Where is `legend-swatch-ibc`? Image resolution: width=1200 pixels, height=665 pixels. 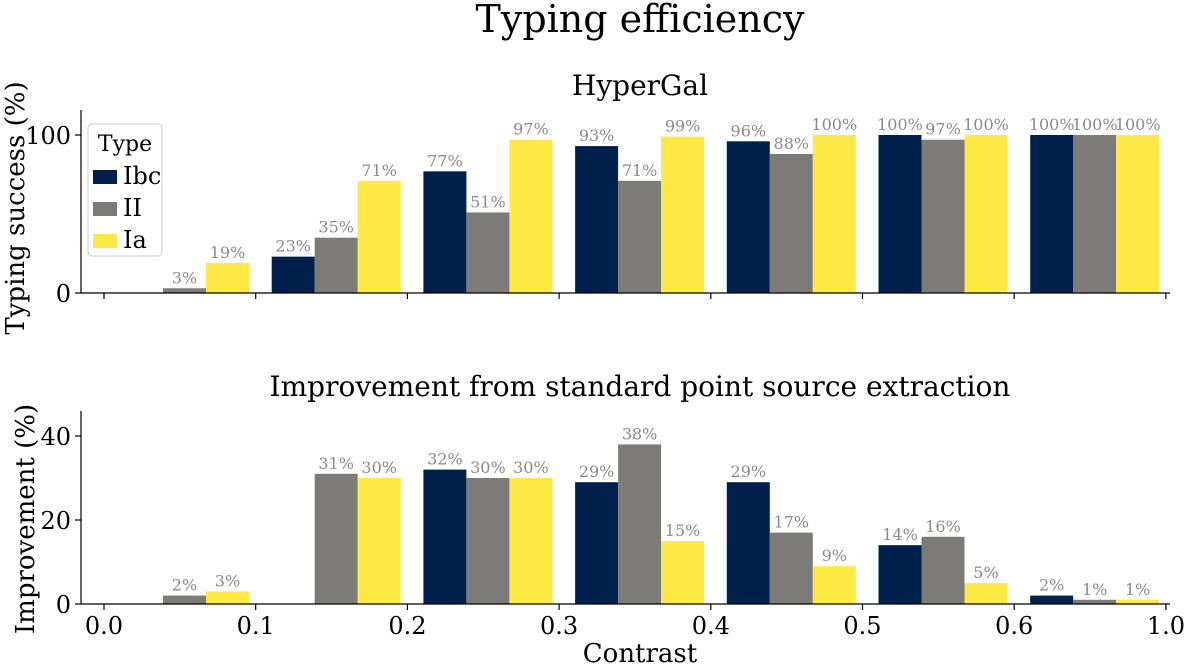 legend-swatch-ibc is located at coordinates (105, 177).